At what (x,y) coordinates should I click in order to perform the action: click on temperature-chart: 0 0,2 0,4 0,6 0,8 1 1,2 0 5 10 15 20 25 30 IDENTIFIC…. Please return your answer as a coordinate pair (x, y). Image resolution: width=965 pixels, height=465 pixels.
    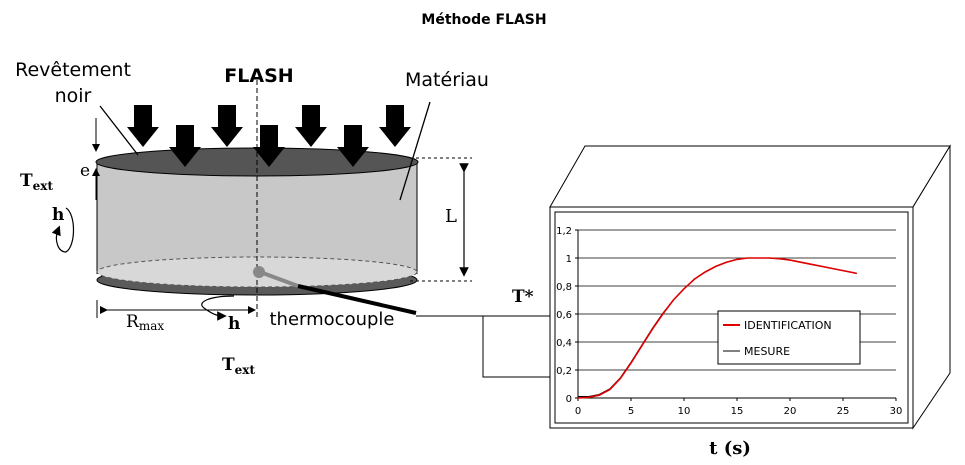
    Looking at the image, I should click on (729, 321).